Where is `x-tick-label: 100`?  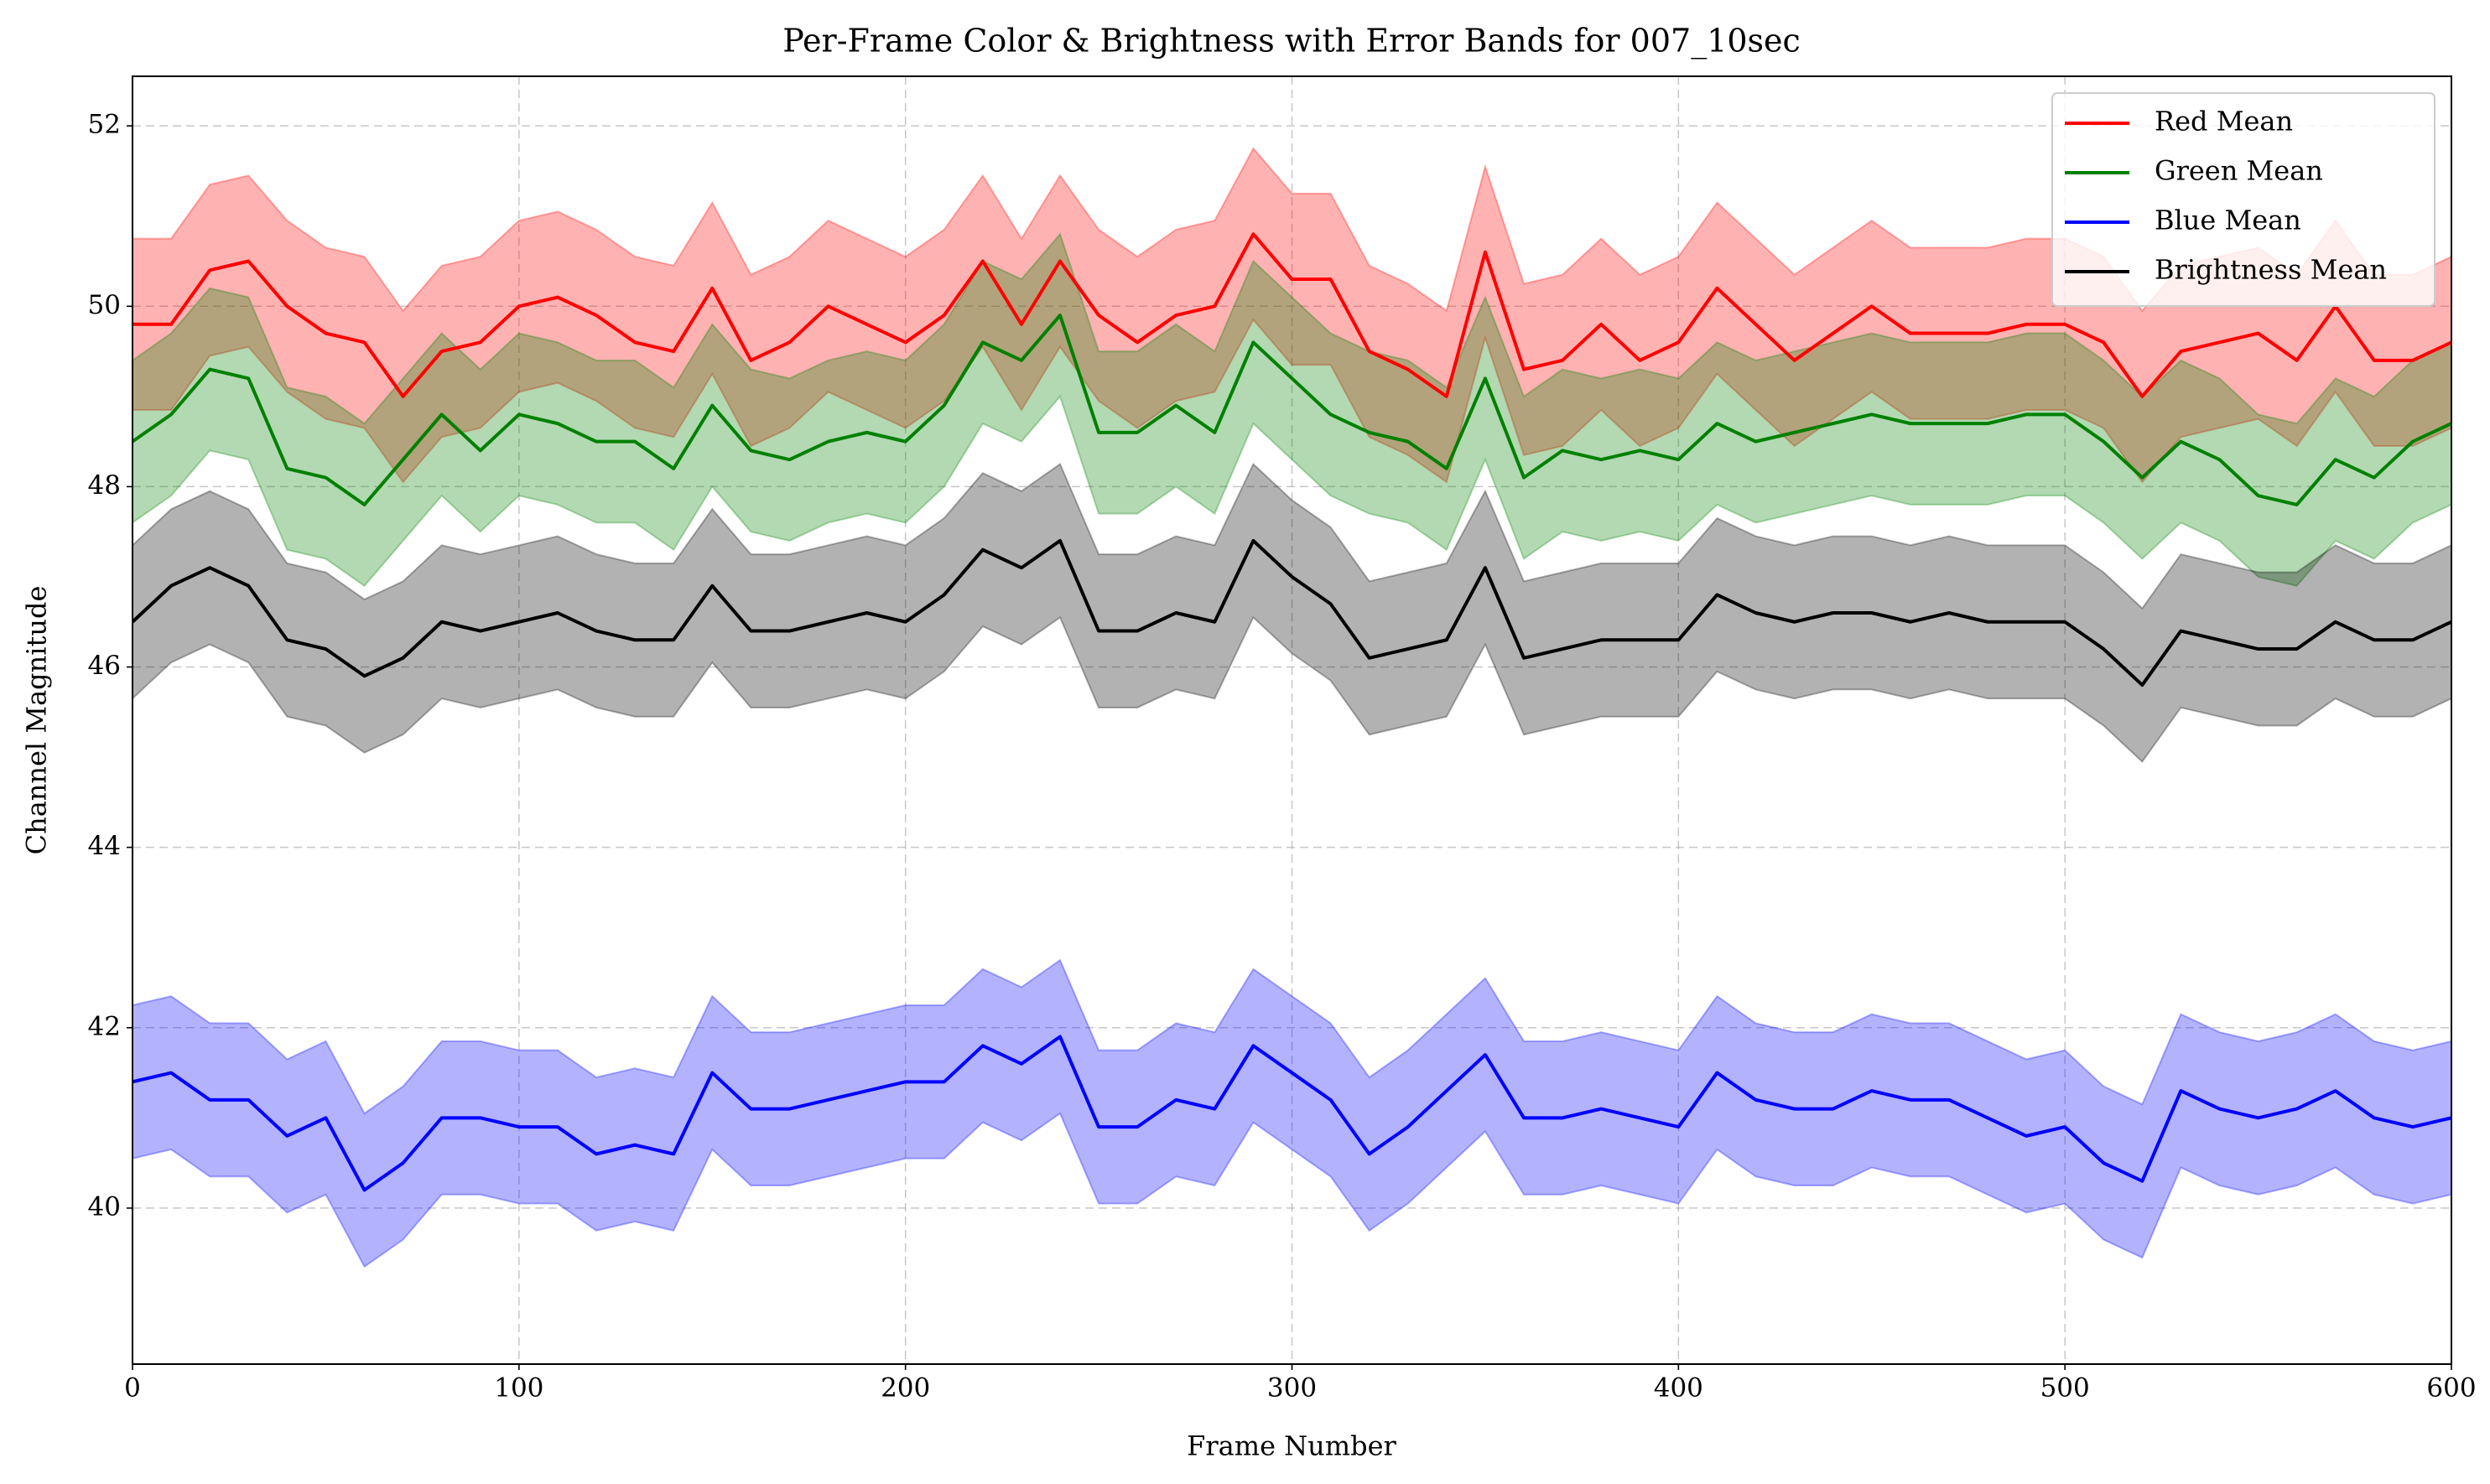 x-tick-label: 100 is located at coordinates (518, 1388).